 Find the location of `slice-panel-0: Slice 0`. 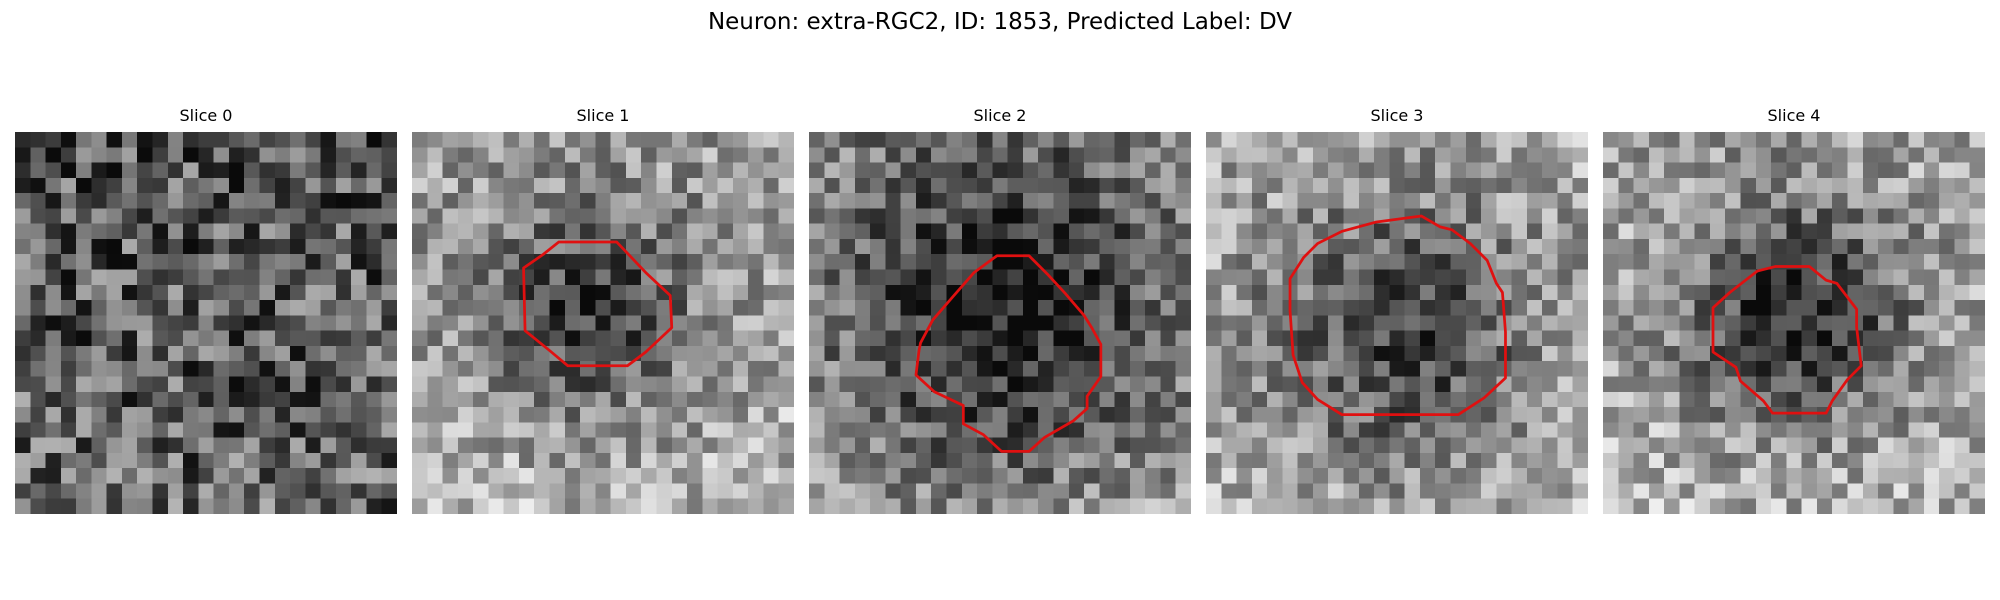

slice-panel-0: Slice 0 is located at coordinates (206, 310).